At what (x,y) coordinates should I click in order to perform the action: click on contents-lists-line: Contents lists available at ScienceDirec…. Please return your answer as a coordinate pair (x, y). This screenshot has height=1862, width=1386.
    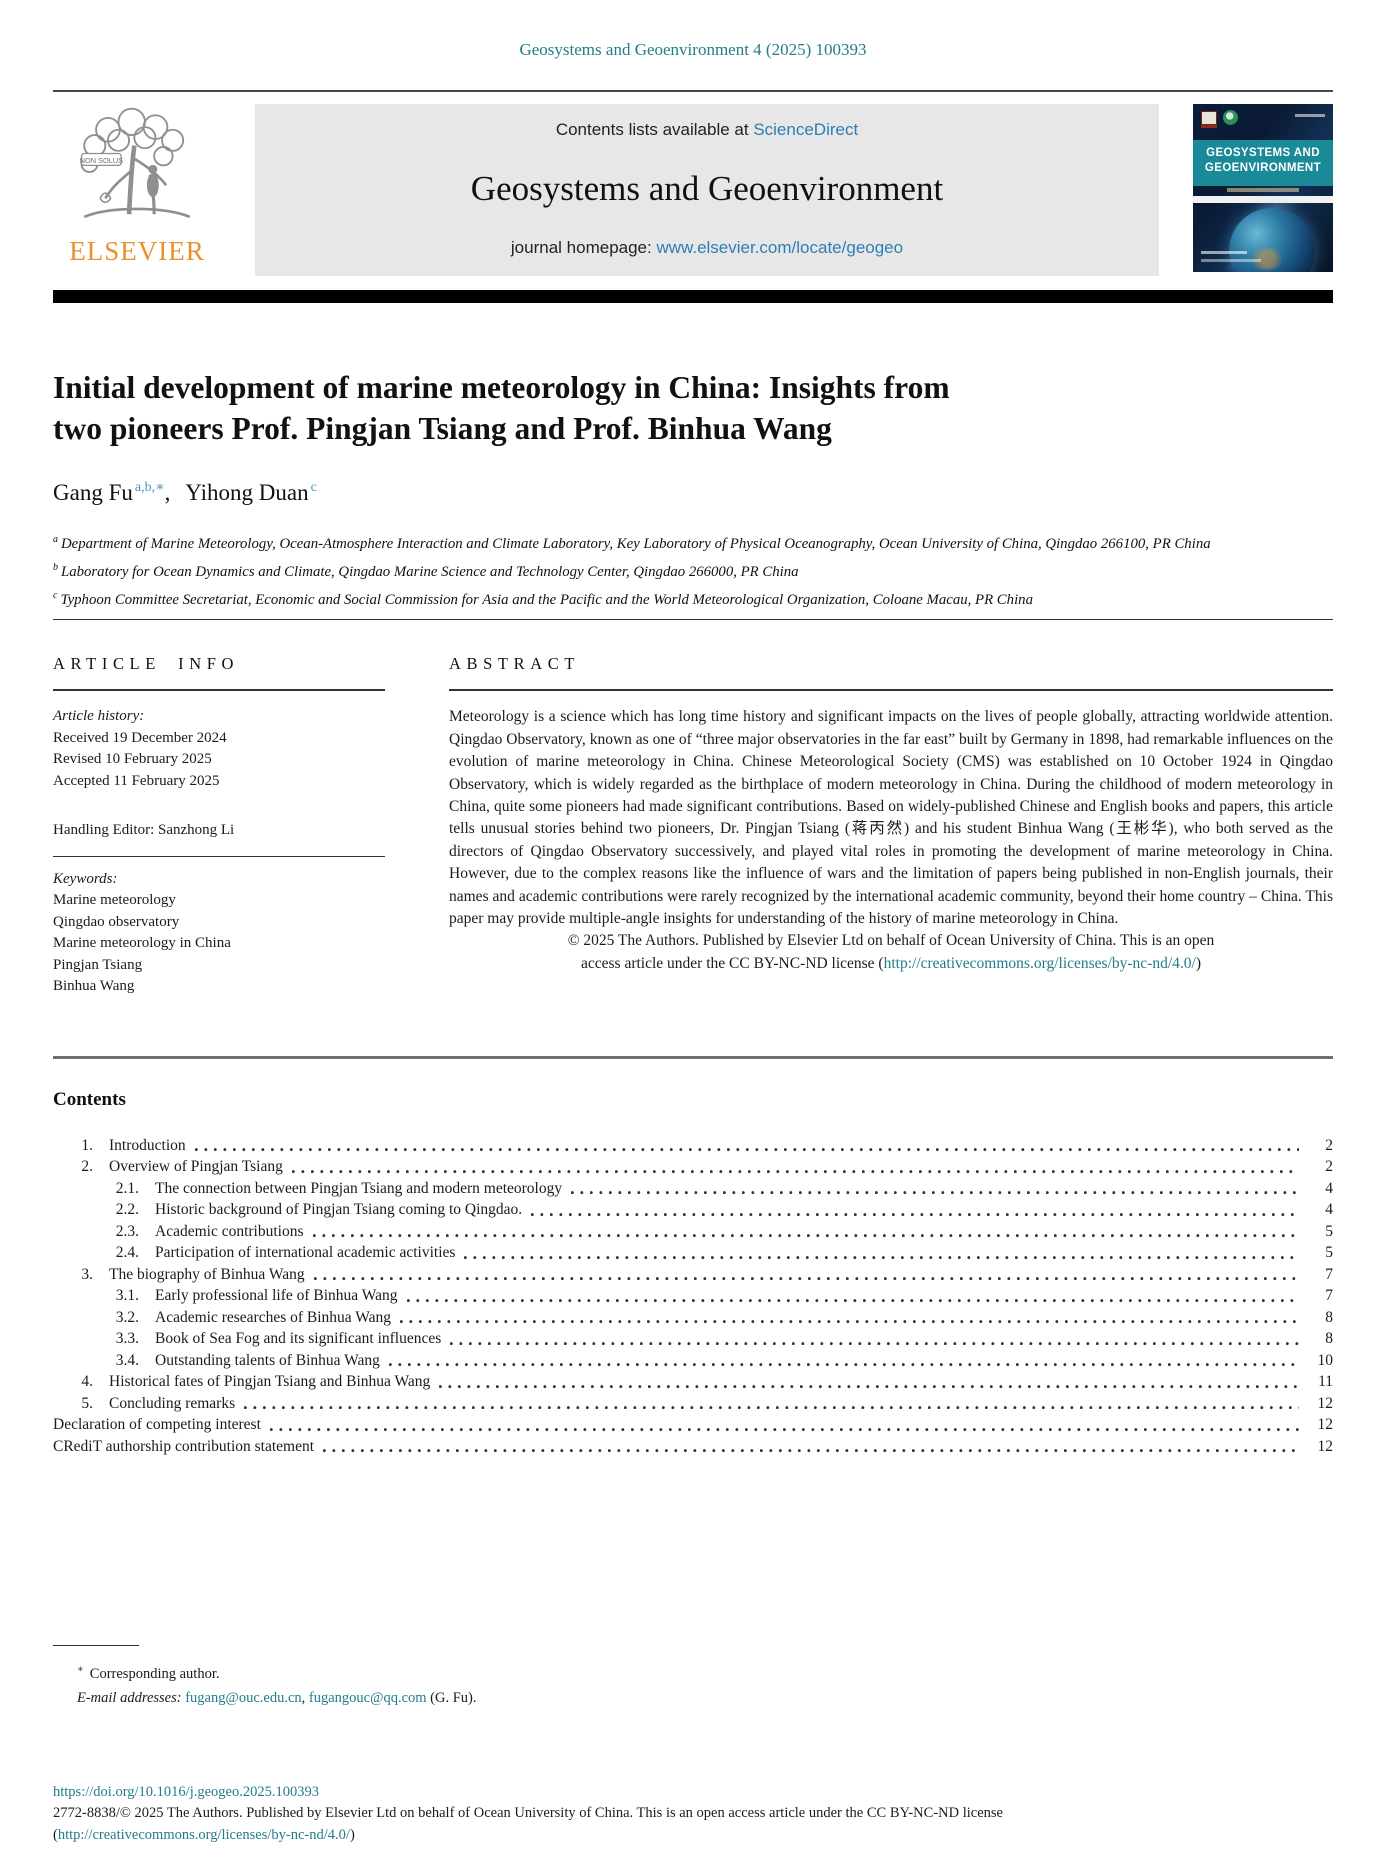
    Looking at the image, I should click on (707, 130).